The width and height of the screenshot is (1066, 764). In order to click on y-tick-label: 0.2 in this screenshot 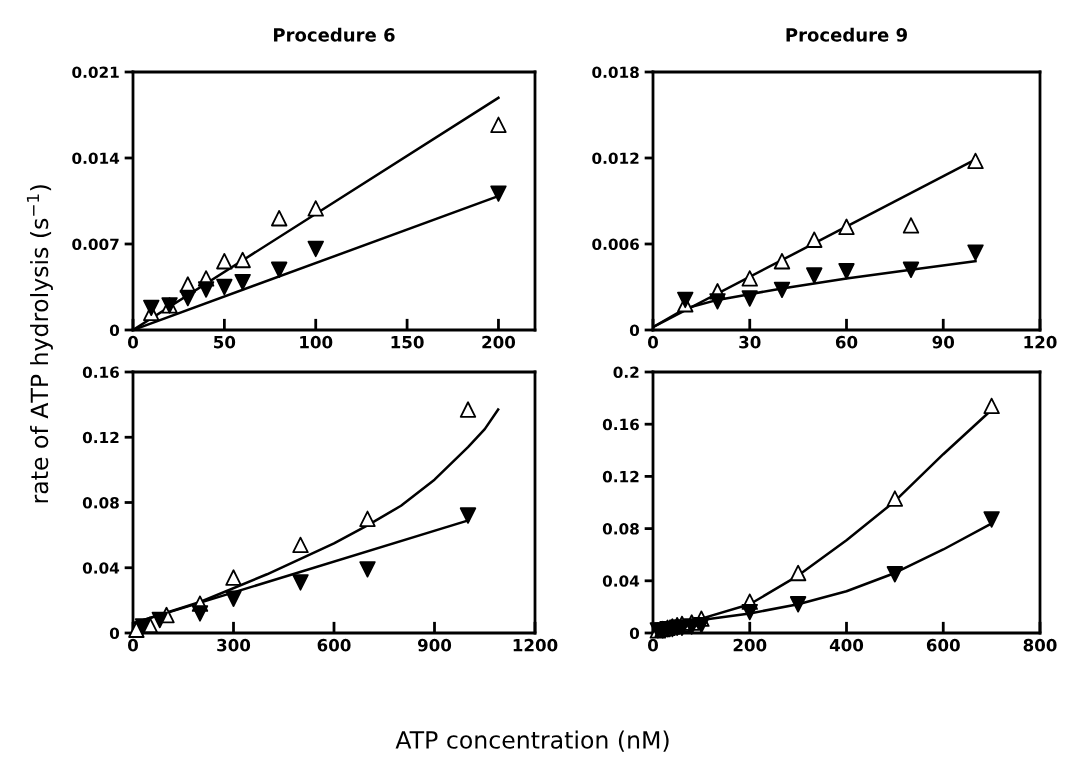, I will do `click(626, 372)`.